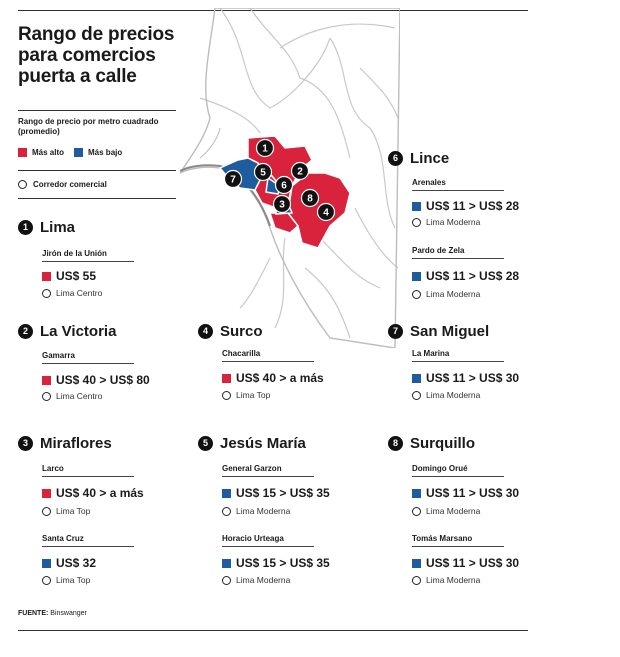 The height and width of the screenshot is (657, 620). What do you see at coordinates (395, 158) in the screenshot?
I see `number-badge: 6` at bounding box center [395, 158].